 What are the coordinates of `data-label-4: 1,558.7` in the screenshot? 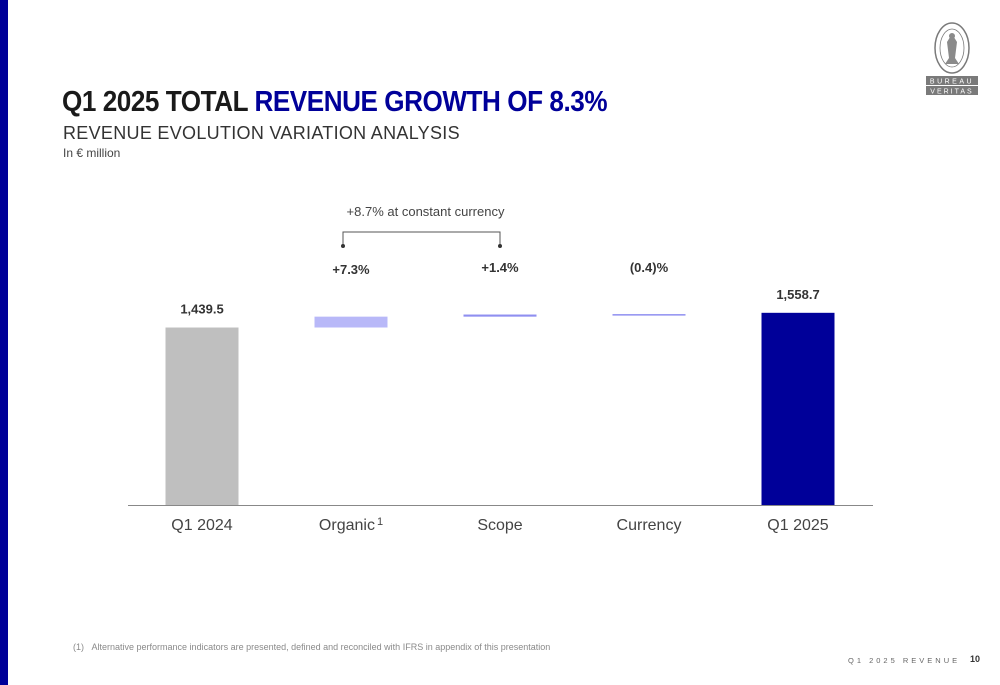 It's located at (797, 294).